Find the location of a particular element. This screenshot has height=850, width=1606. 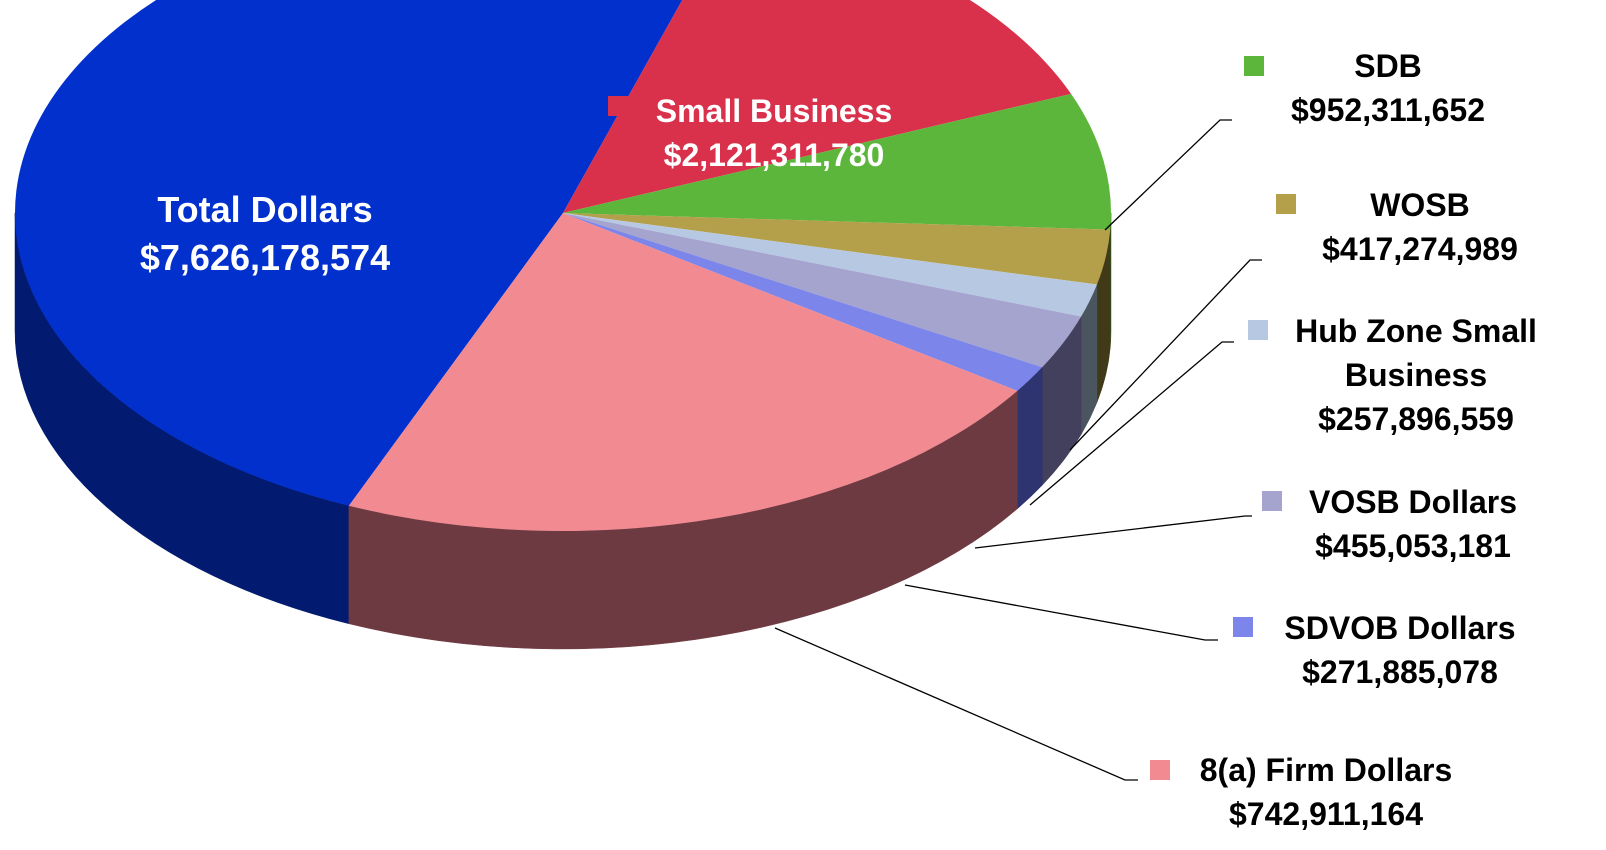

slice-value-sdvob: $271,885,078 is located at coordinates (1400, 672).